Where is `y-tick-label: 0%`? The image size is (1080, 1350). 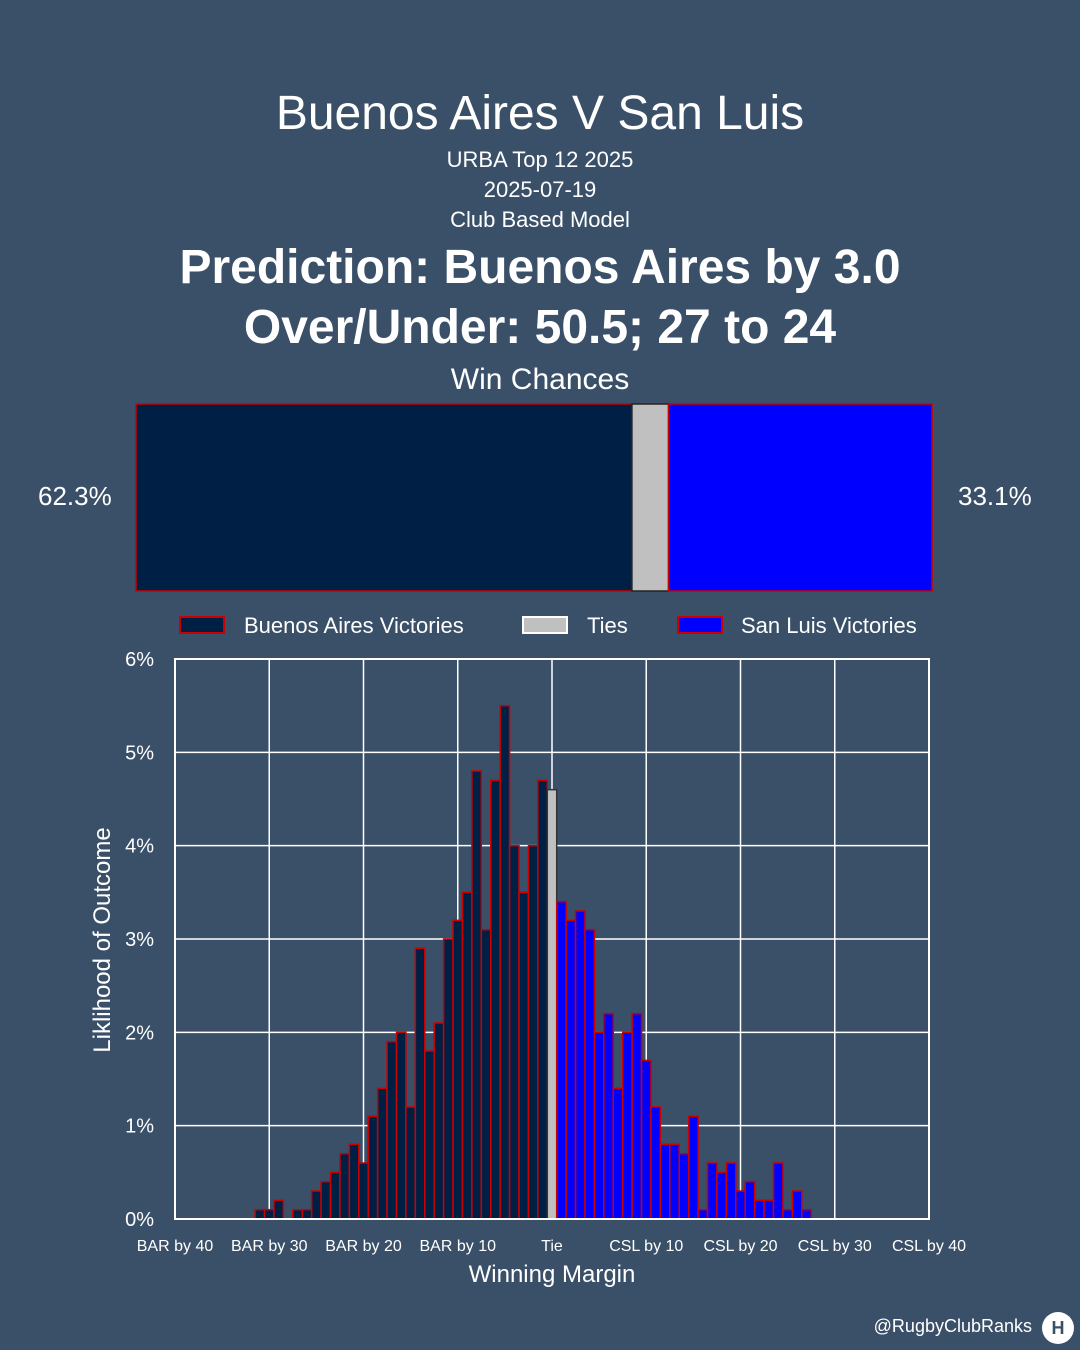 y-tick-label: 0% is located at coordinates (139, 1220).